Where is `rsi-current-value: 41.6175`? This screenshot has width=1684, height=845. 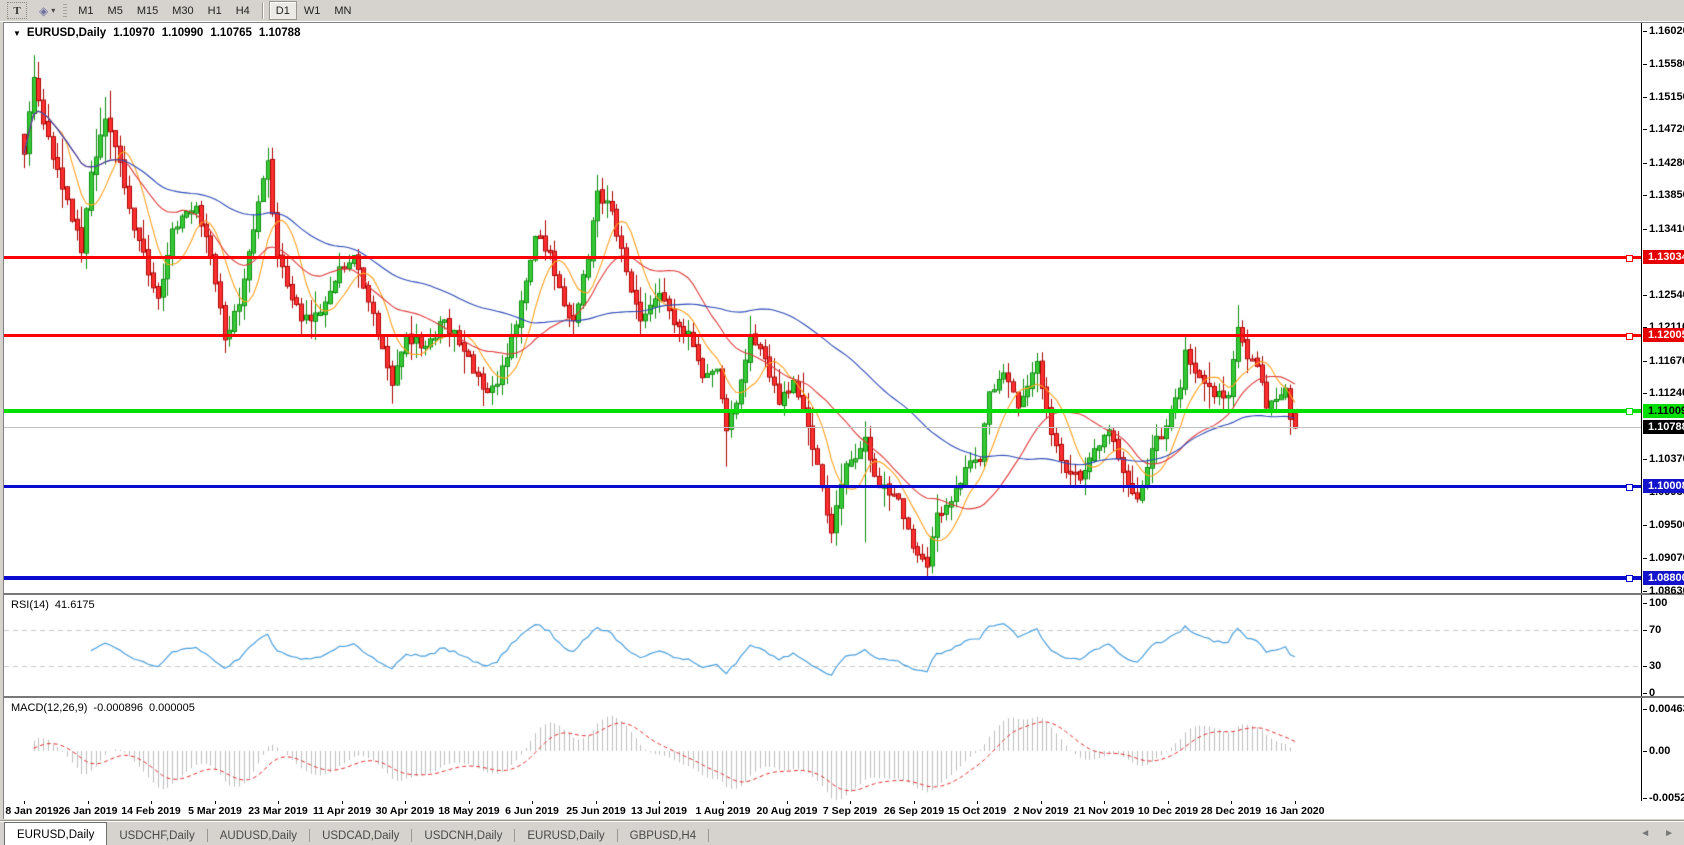
rsi-current-value: 41.6175 is located at coordinates (74, 605).